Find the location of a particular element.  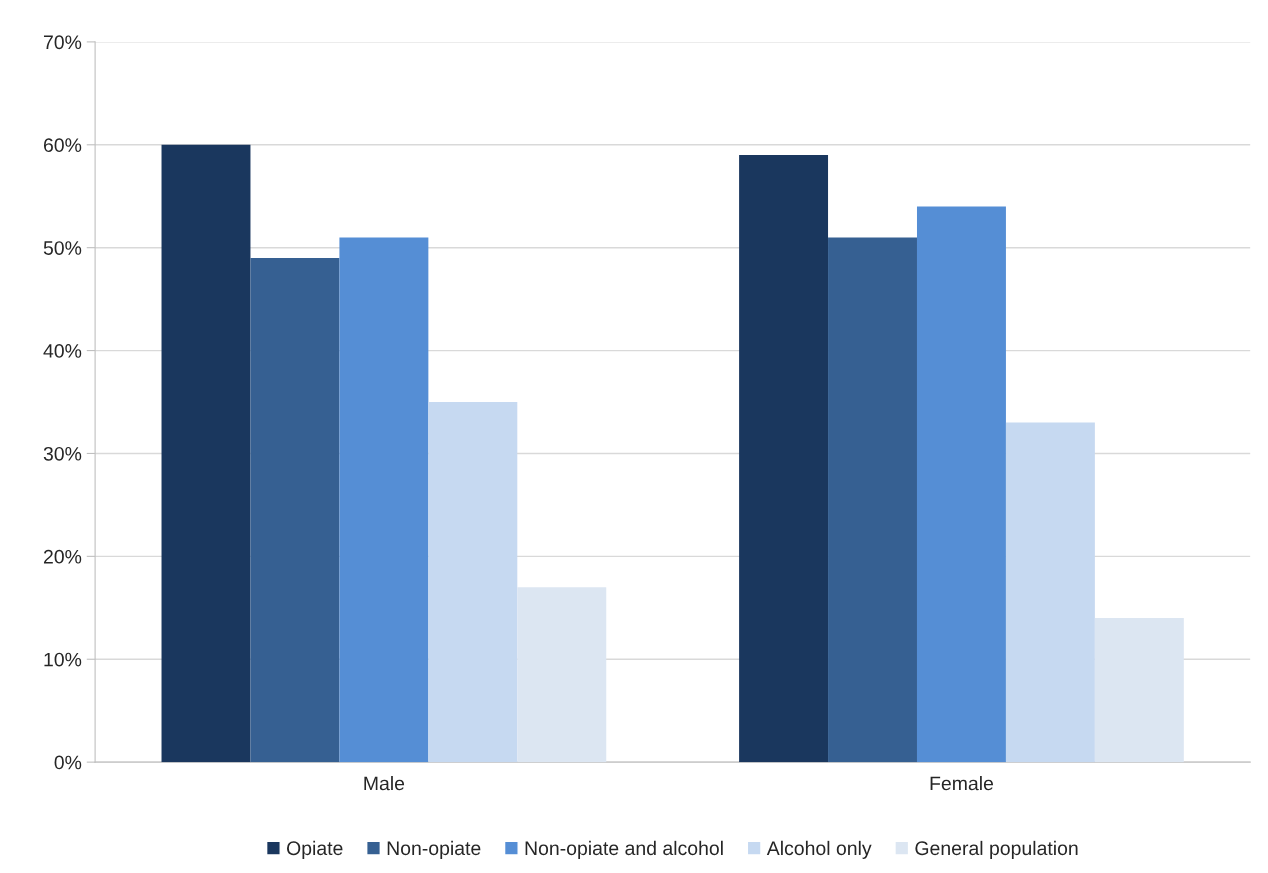

y-tick-label: 0% is located at coordinates (68, 762).